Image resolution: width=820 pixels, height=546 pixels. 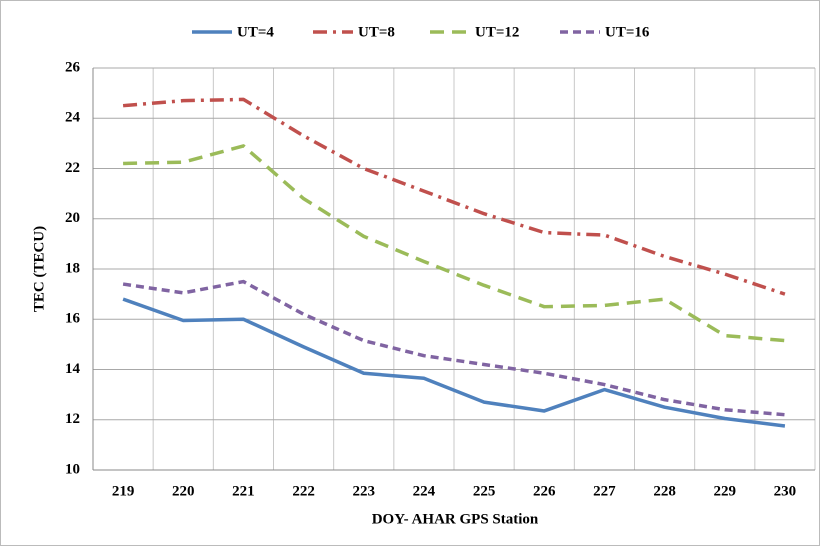 What do you see at coordinates (72, 419) in the screenshot?
I see `y-tick-label: 12` at bounding box center [72, 419].